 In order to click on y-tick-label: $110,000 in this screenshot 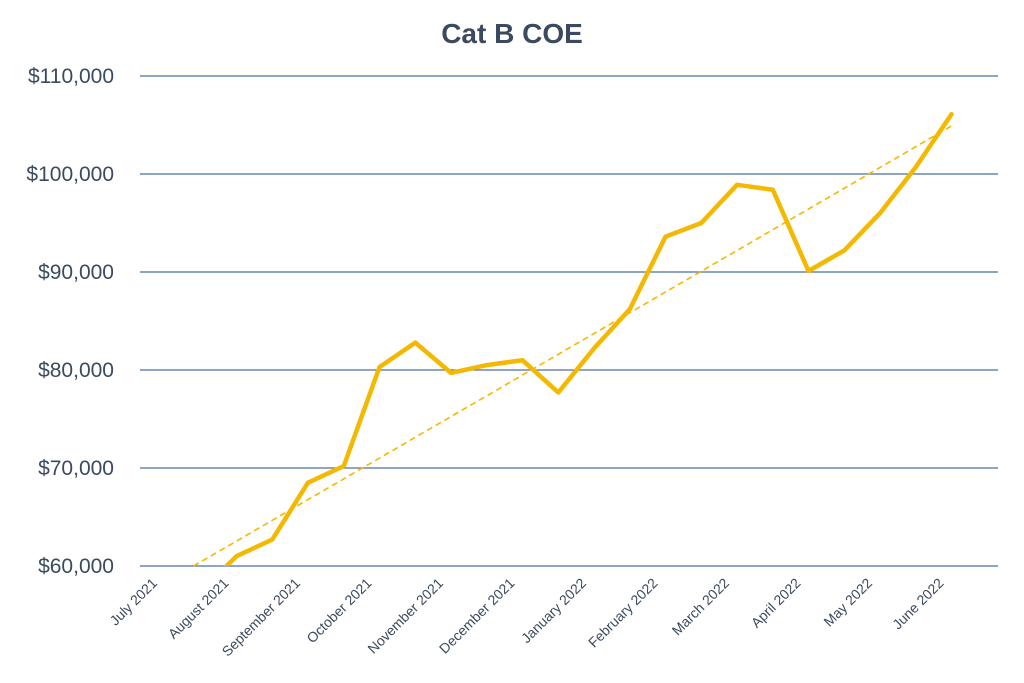, I will do `click(71, 76)`.